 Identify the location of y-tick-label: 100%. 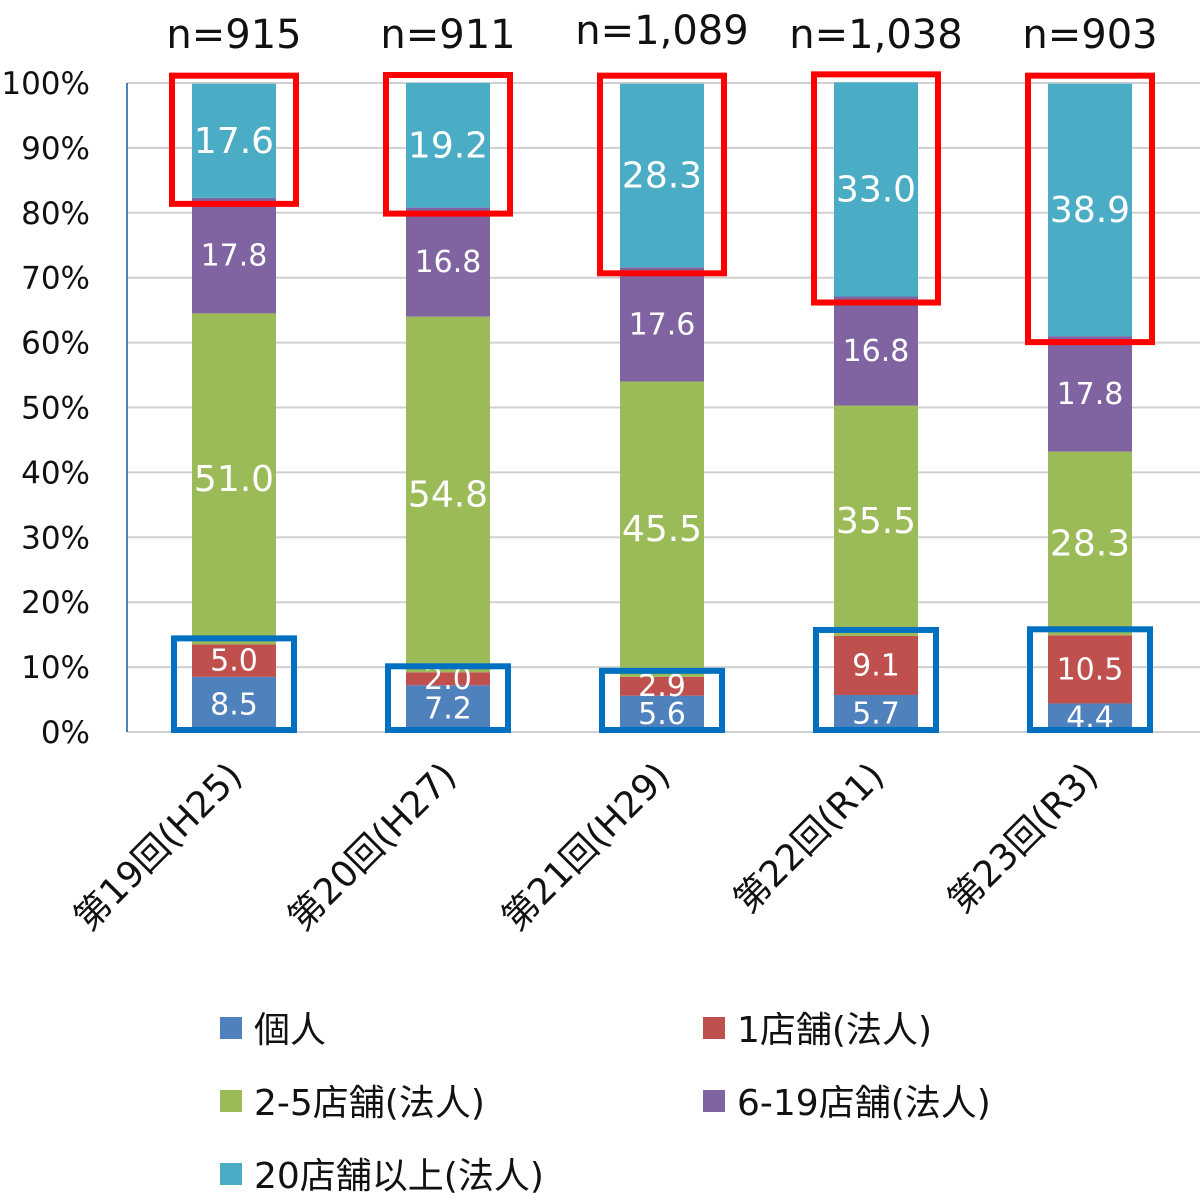
(45, 84).